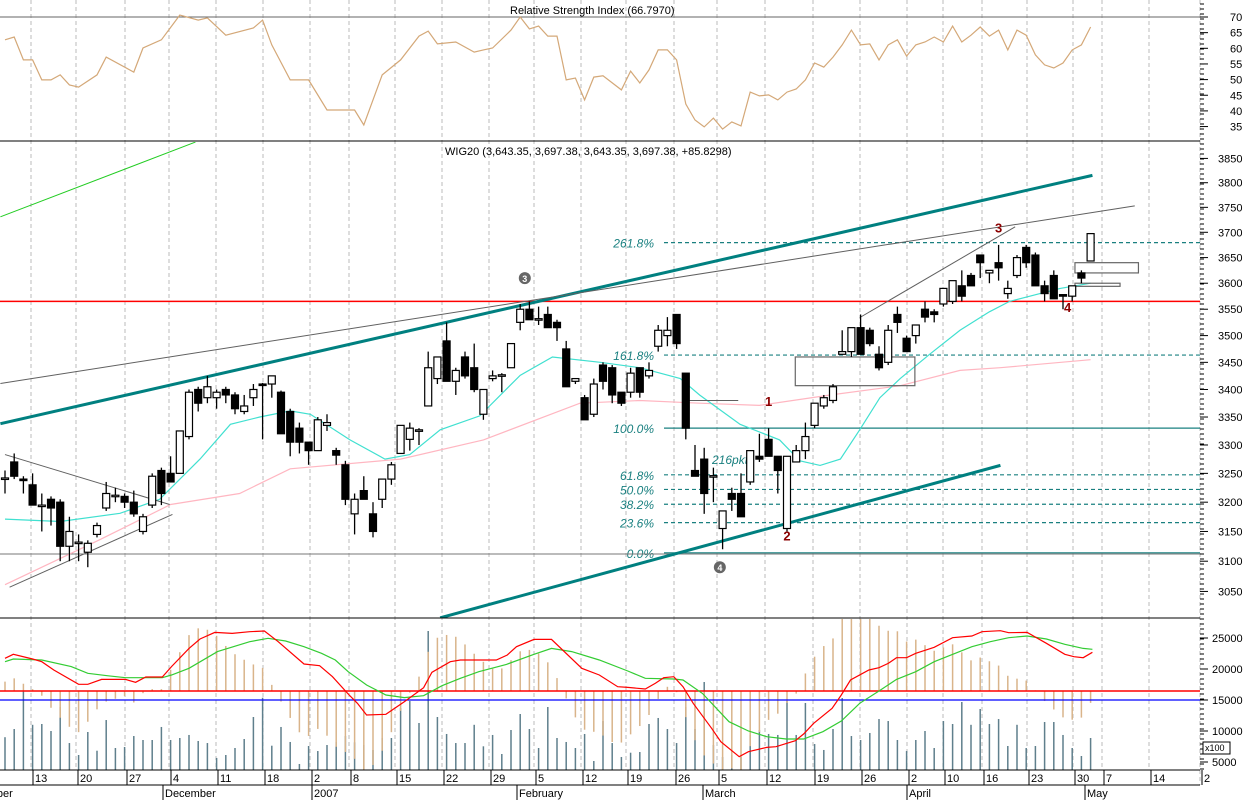 The image size is (1250, 800). I want to click on week-label: 7, so click(1109, 779).